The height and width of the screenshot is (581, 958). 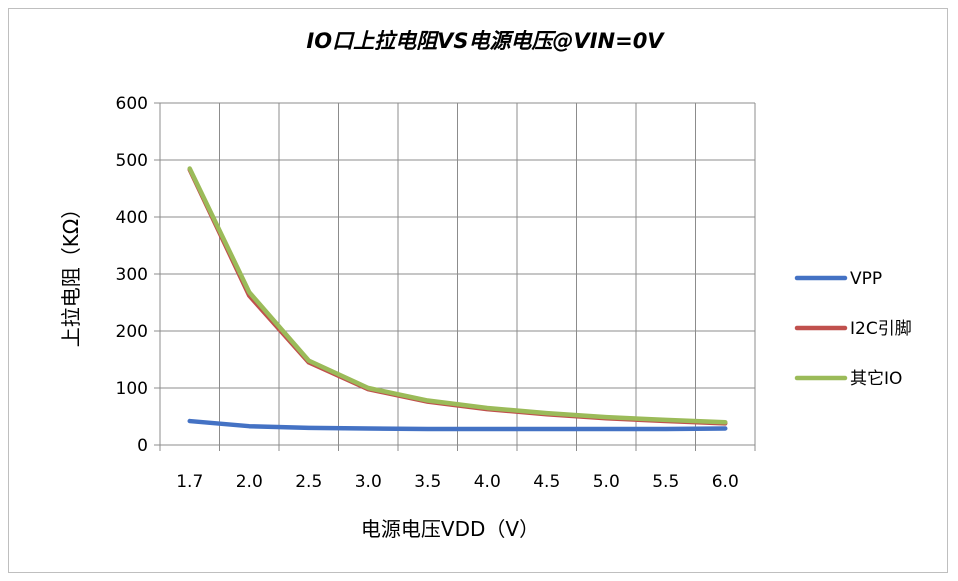 I want to click on x-tick-label: 1.7, so click(x=189, y=482).